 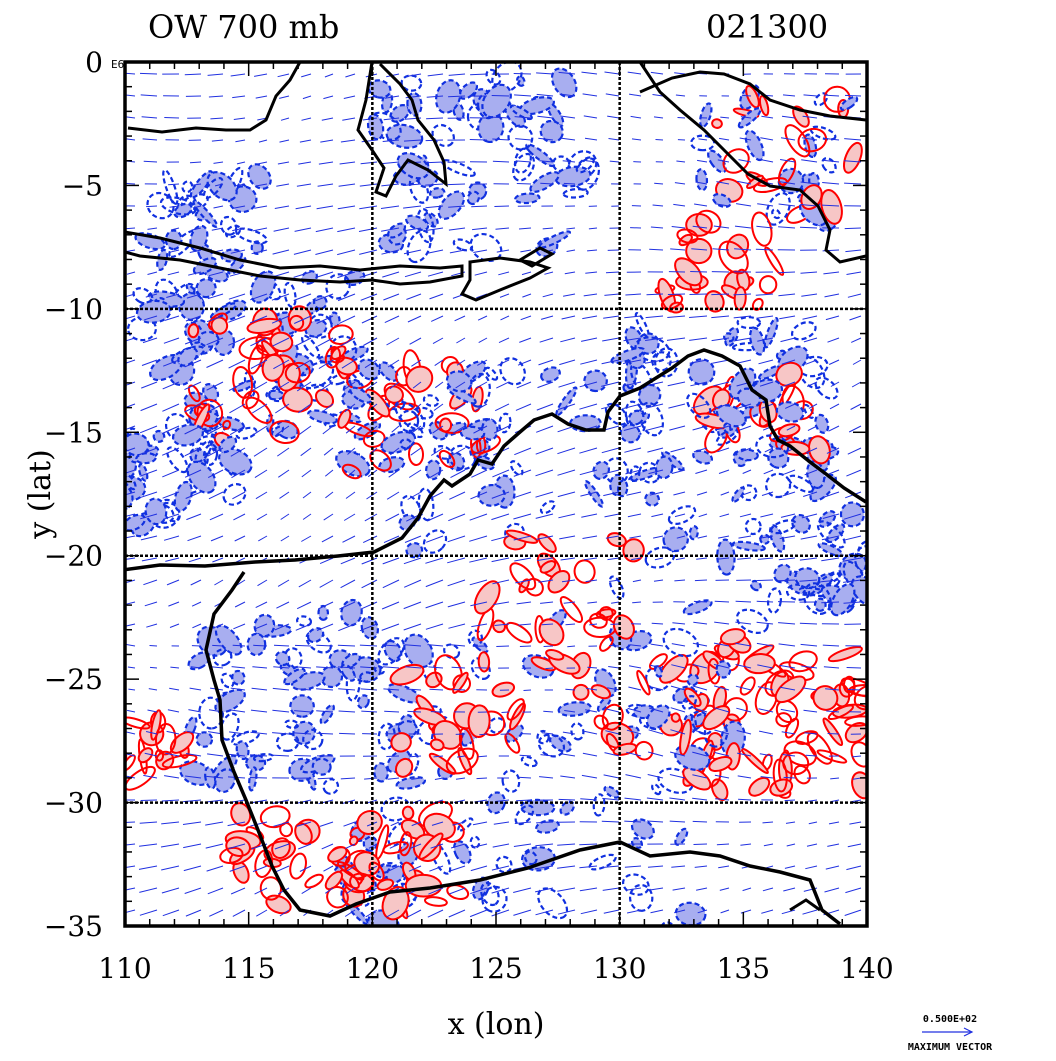 I want to click on x-tick-label: 120, so click(x=372, y=968).